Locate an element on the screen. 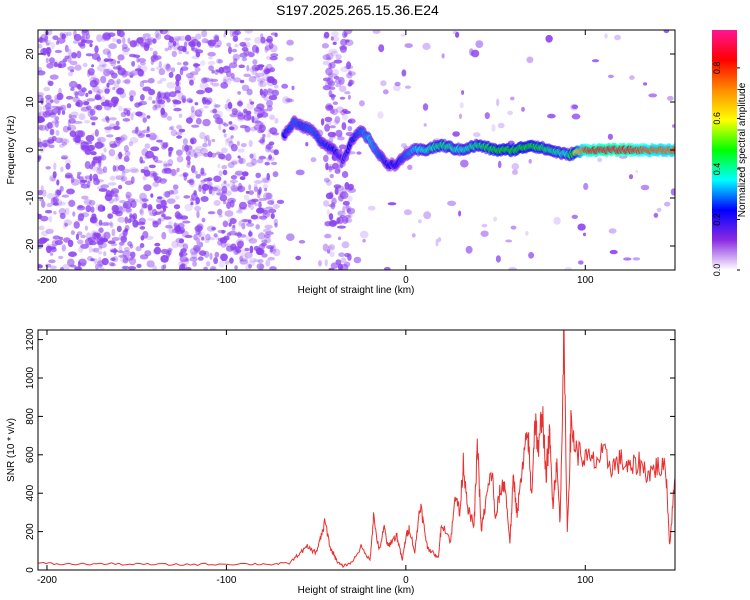 The width and height of the screenshot is (750, 600). snr-y-tick-label: 0 is located at coordinates (30, 570).